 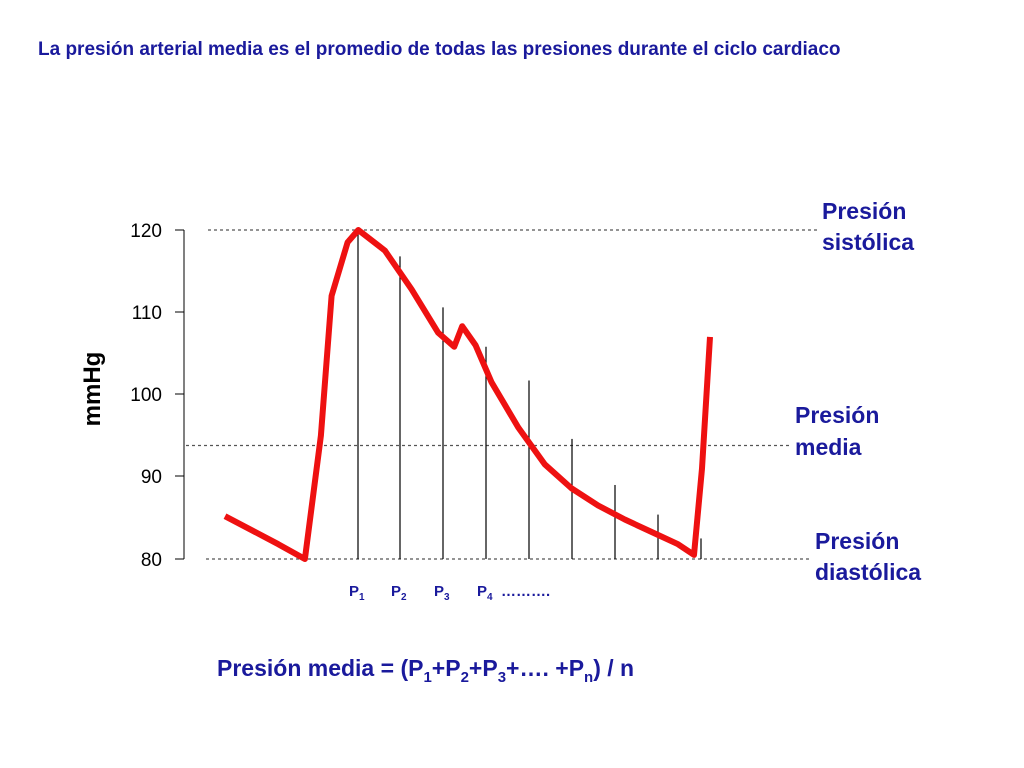 What do you see at coordinates (421, 593) in the screenshot?
I see `sample-labels: P1 P2 P3 P4` at bounding box center [421, 593].